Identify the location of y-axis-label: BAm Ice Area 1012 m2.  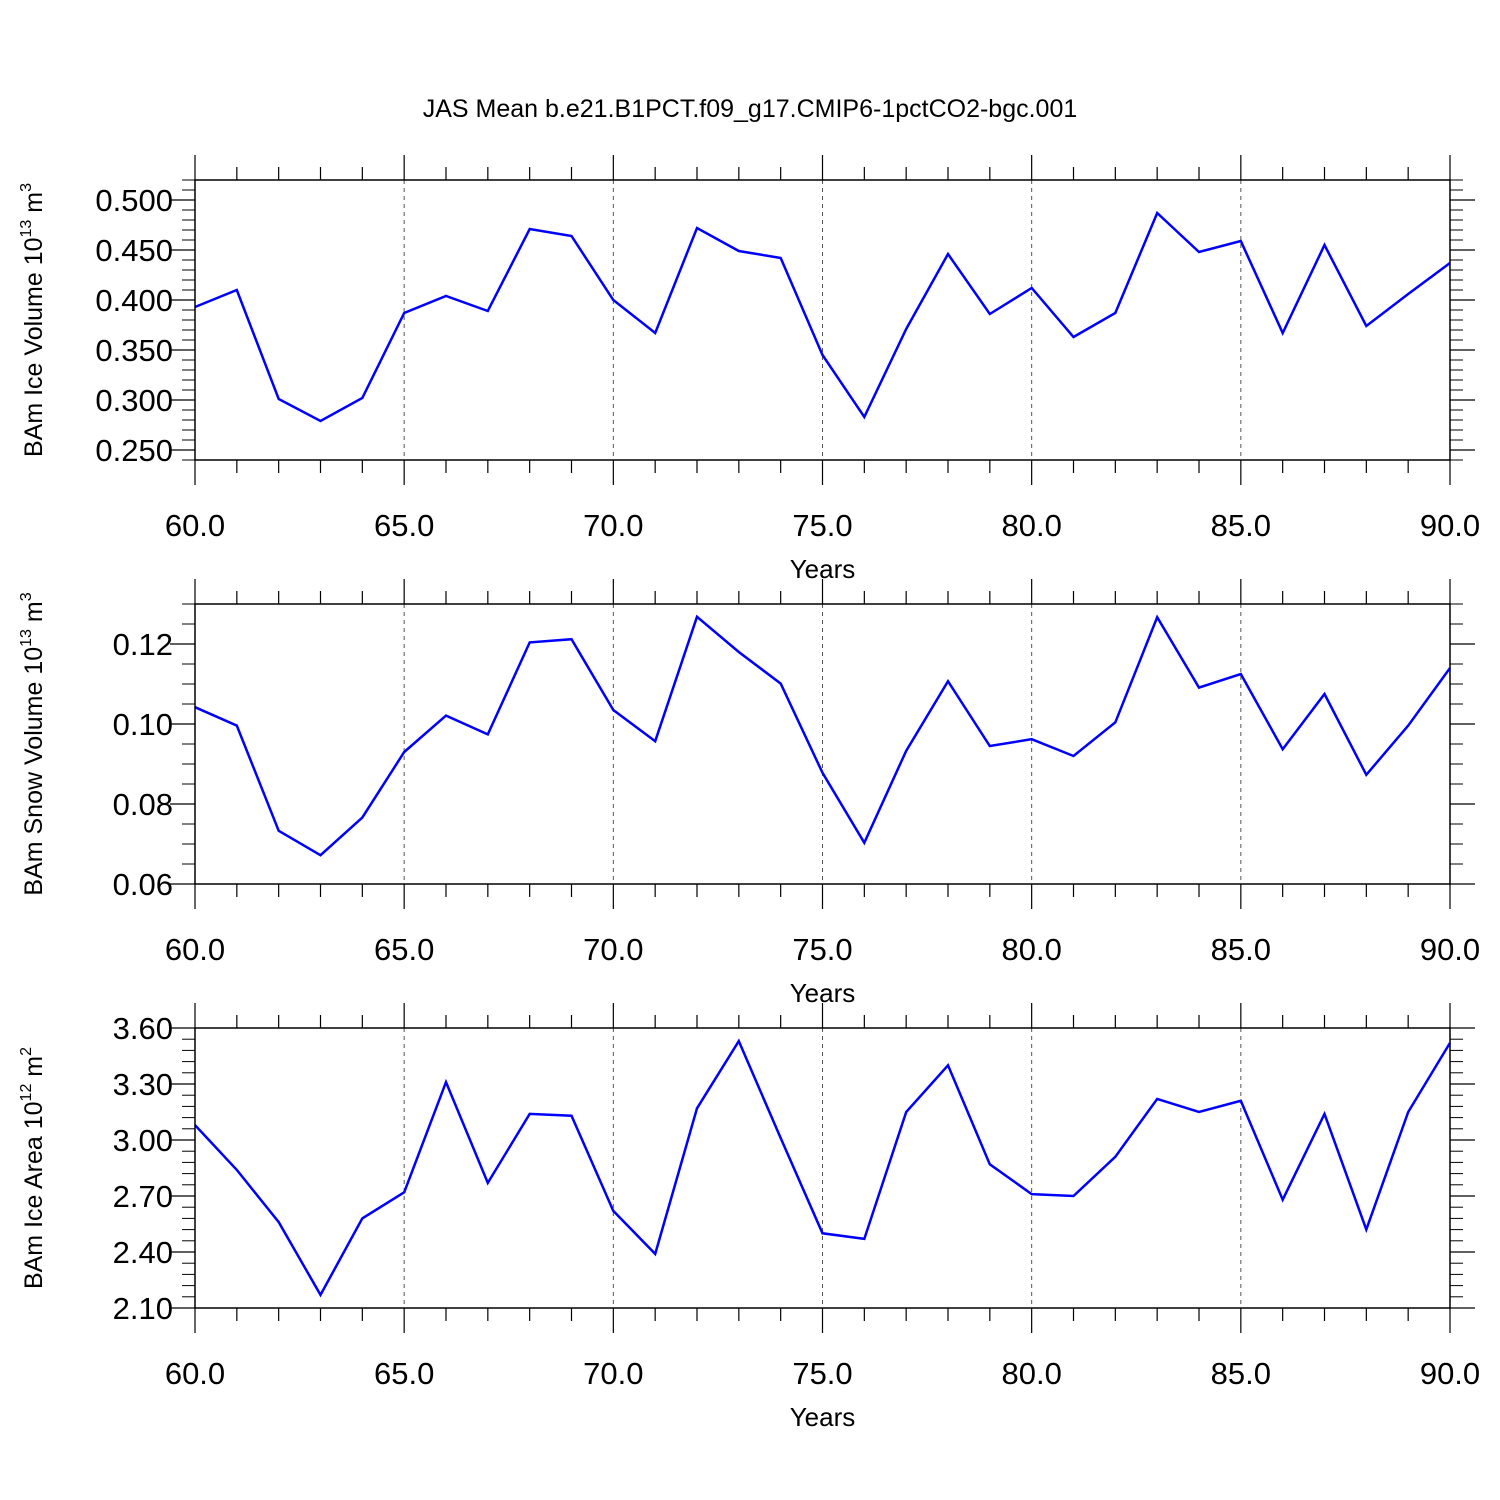
(33, 1168).